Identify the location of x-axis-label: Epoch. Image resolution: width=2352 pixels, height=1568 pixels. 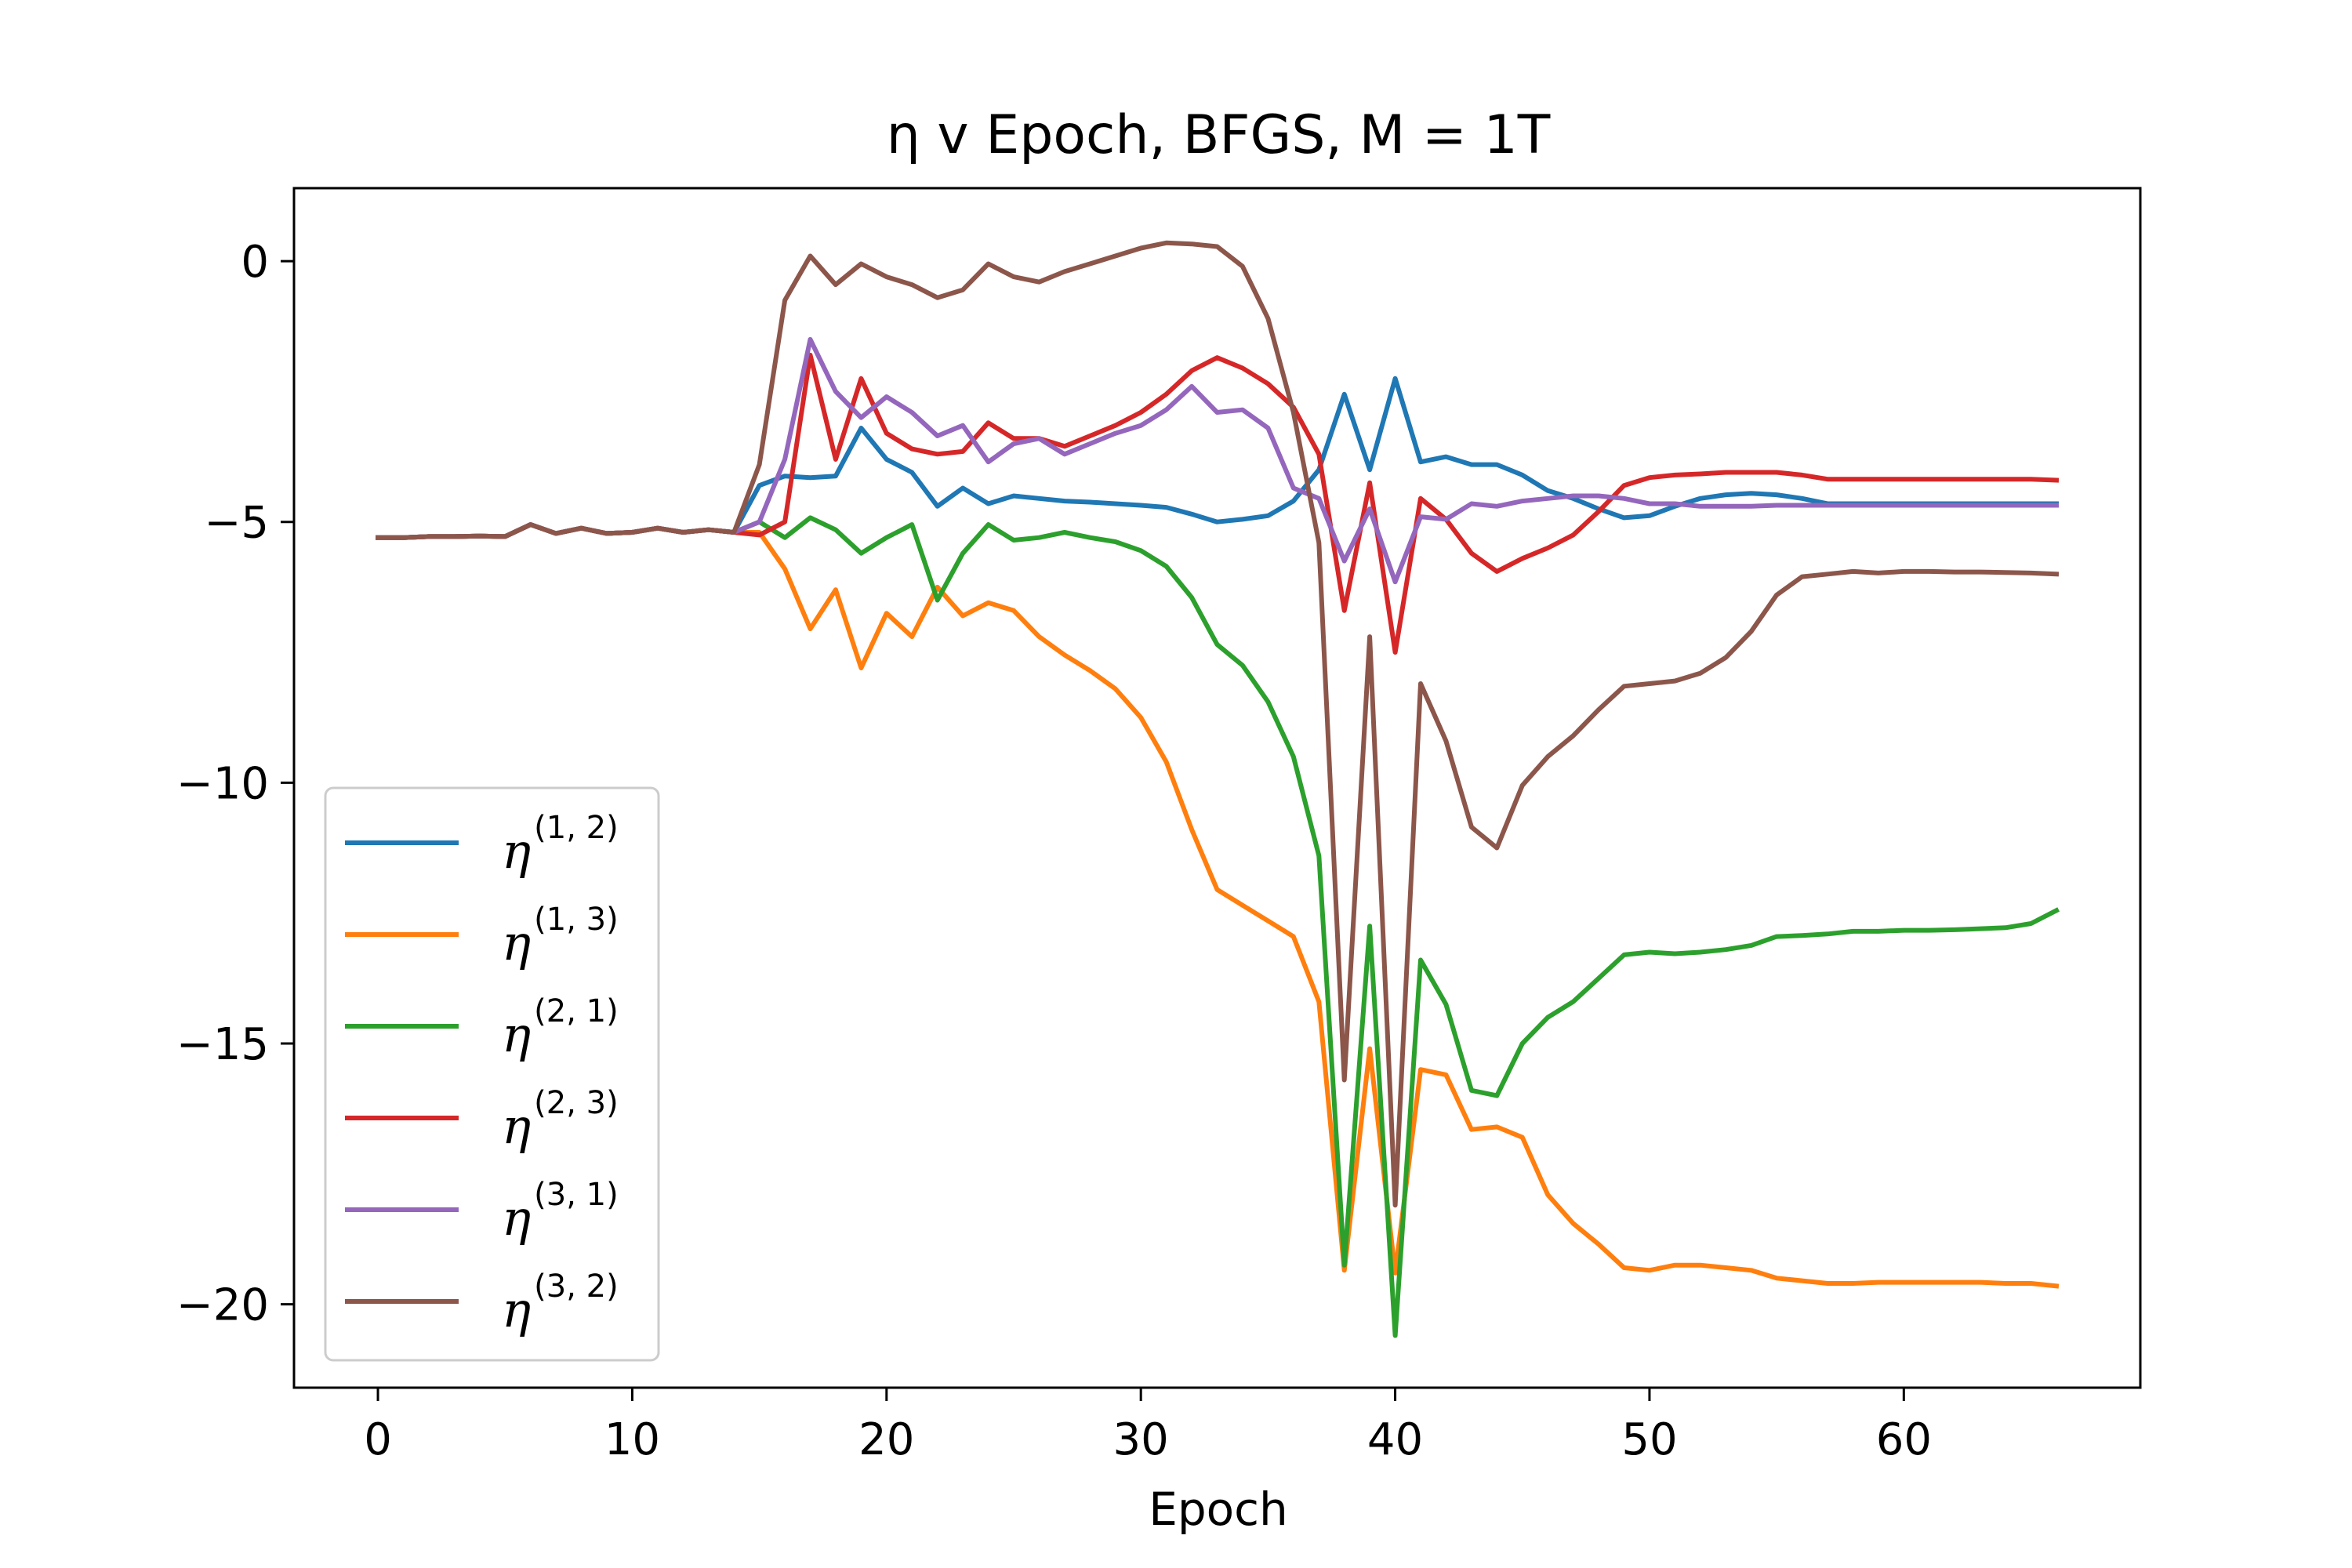
(1218, 1509).